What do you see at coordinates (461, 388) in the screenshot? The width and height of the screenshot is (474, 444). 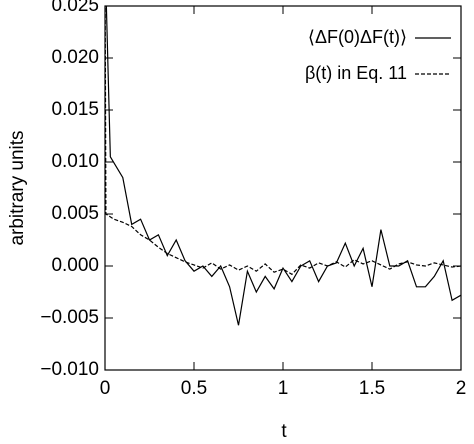 I see `x-tick-label: 2` at bounding box center [461, 388].